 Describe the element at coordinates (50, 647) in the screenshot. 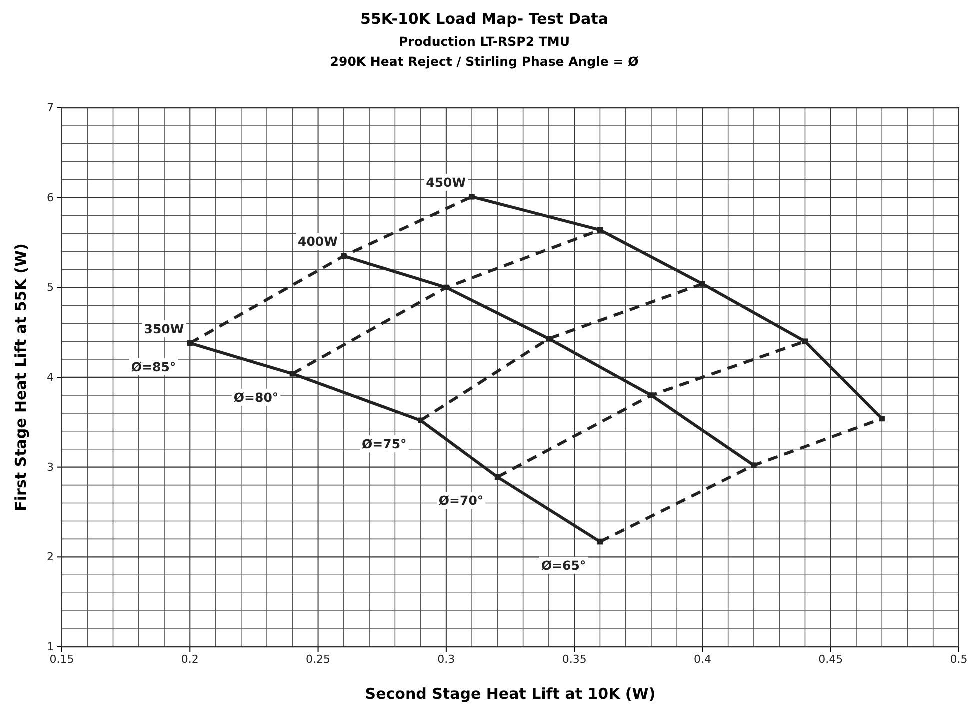

I see `y-tick-label: 1` at that location.